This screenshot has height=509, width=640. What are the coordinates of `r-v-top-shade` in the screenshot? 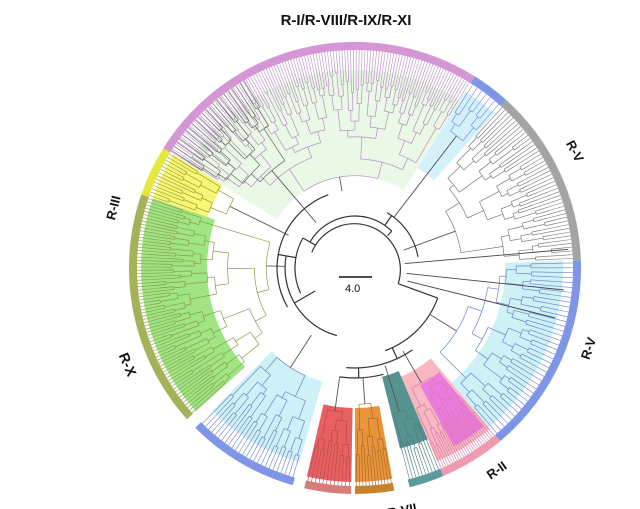 It's located at (456, 136).